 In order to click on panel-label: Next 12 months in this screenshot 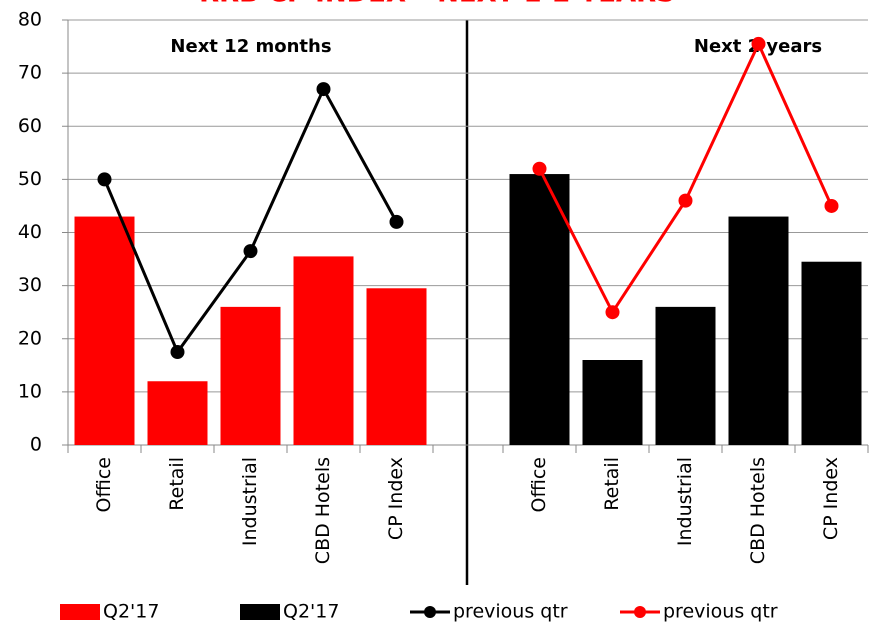, I will do `click(250, 46)`.